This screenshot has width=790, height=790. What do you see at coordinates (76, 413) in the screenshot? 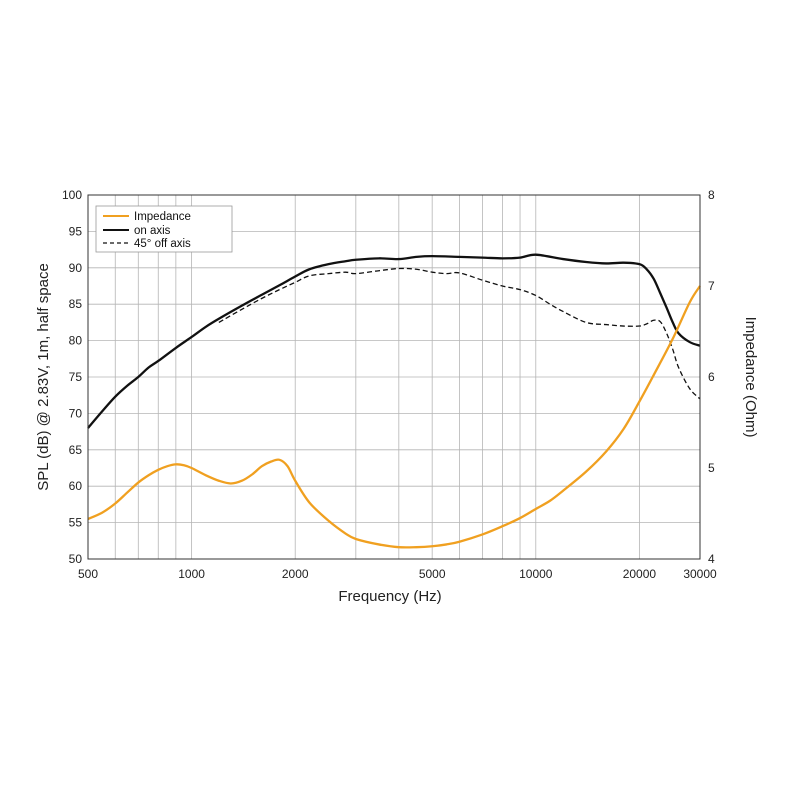
I see `y-left-tick-label: 70` at bounding box center [76, 413].